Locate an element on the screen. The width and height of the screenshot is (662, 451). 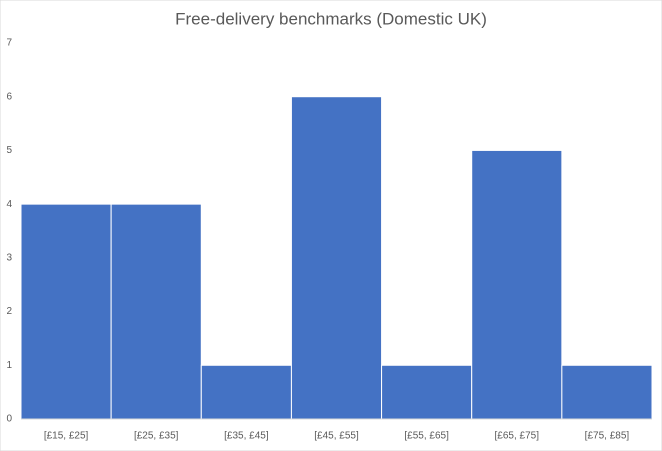
x-tick-label: [£55, £65] is located at coordinates (426, 436).